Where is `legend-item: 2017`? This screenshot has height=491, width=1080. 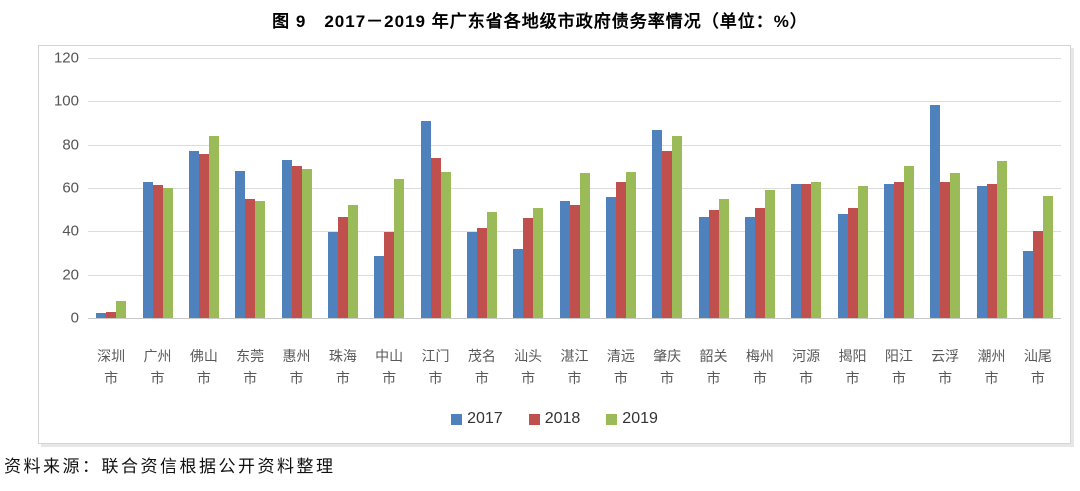
legend-item: 2017 is located at coordinates (477, 419).